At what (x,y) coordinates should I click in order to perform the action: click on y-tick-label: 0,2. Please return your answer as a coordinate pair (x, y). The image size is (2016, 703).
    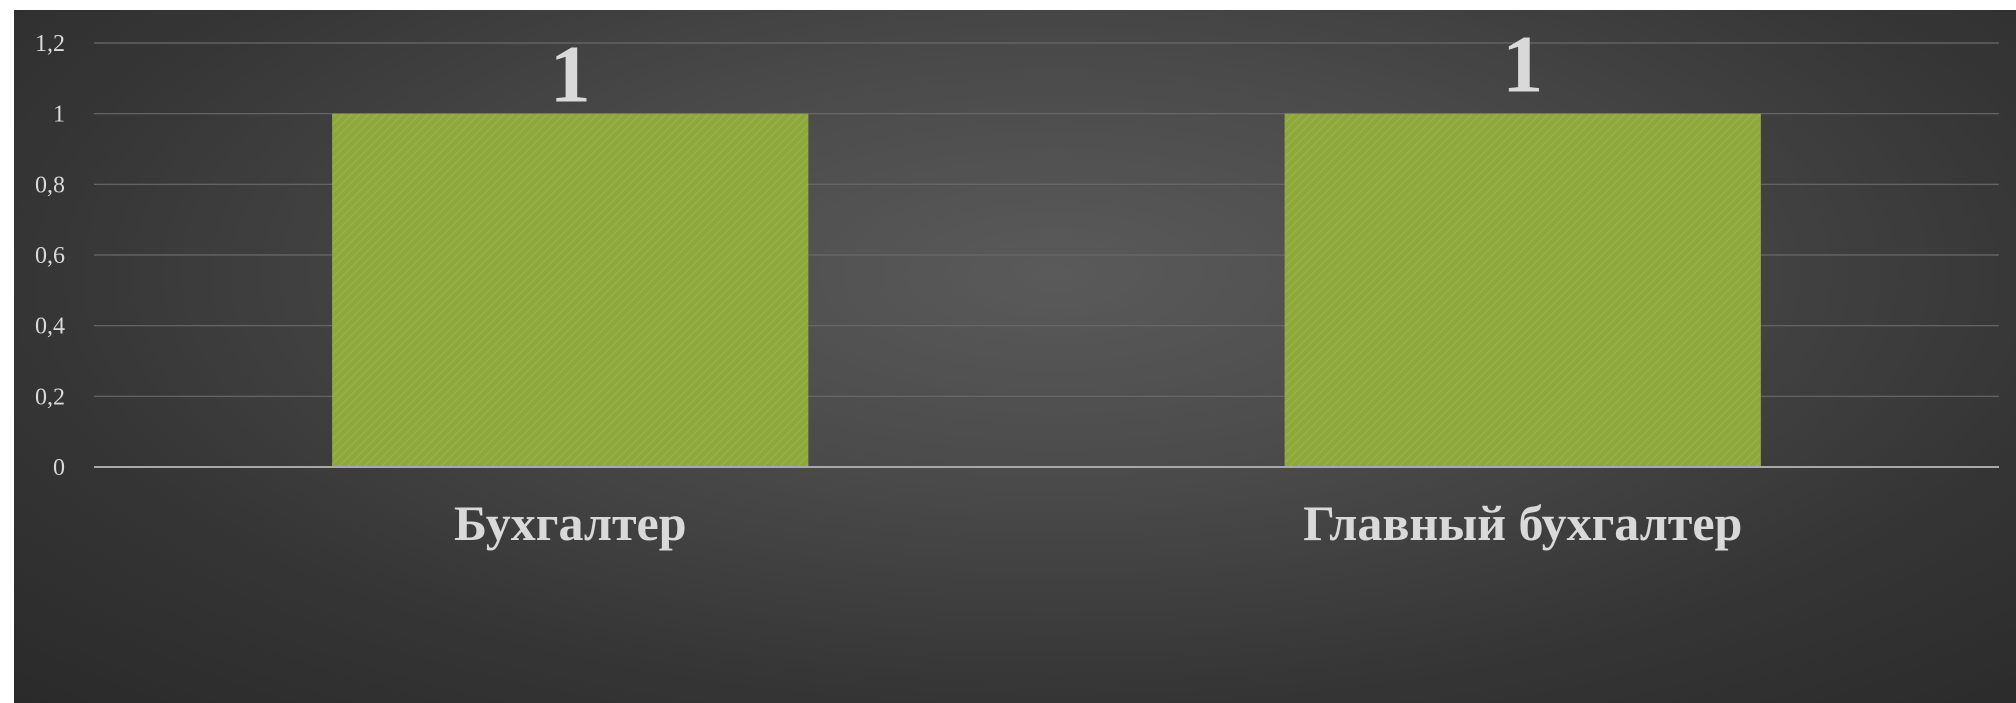
    Looking at the image, I should click on (50, 397).